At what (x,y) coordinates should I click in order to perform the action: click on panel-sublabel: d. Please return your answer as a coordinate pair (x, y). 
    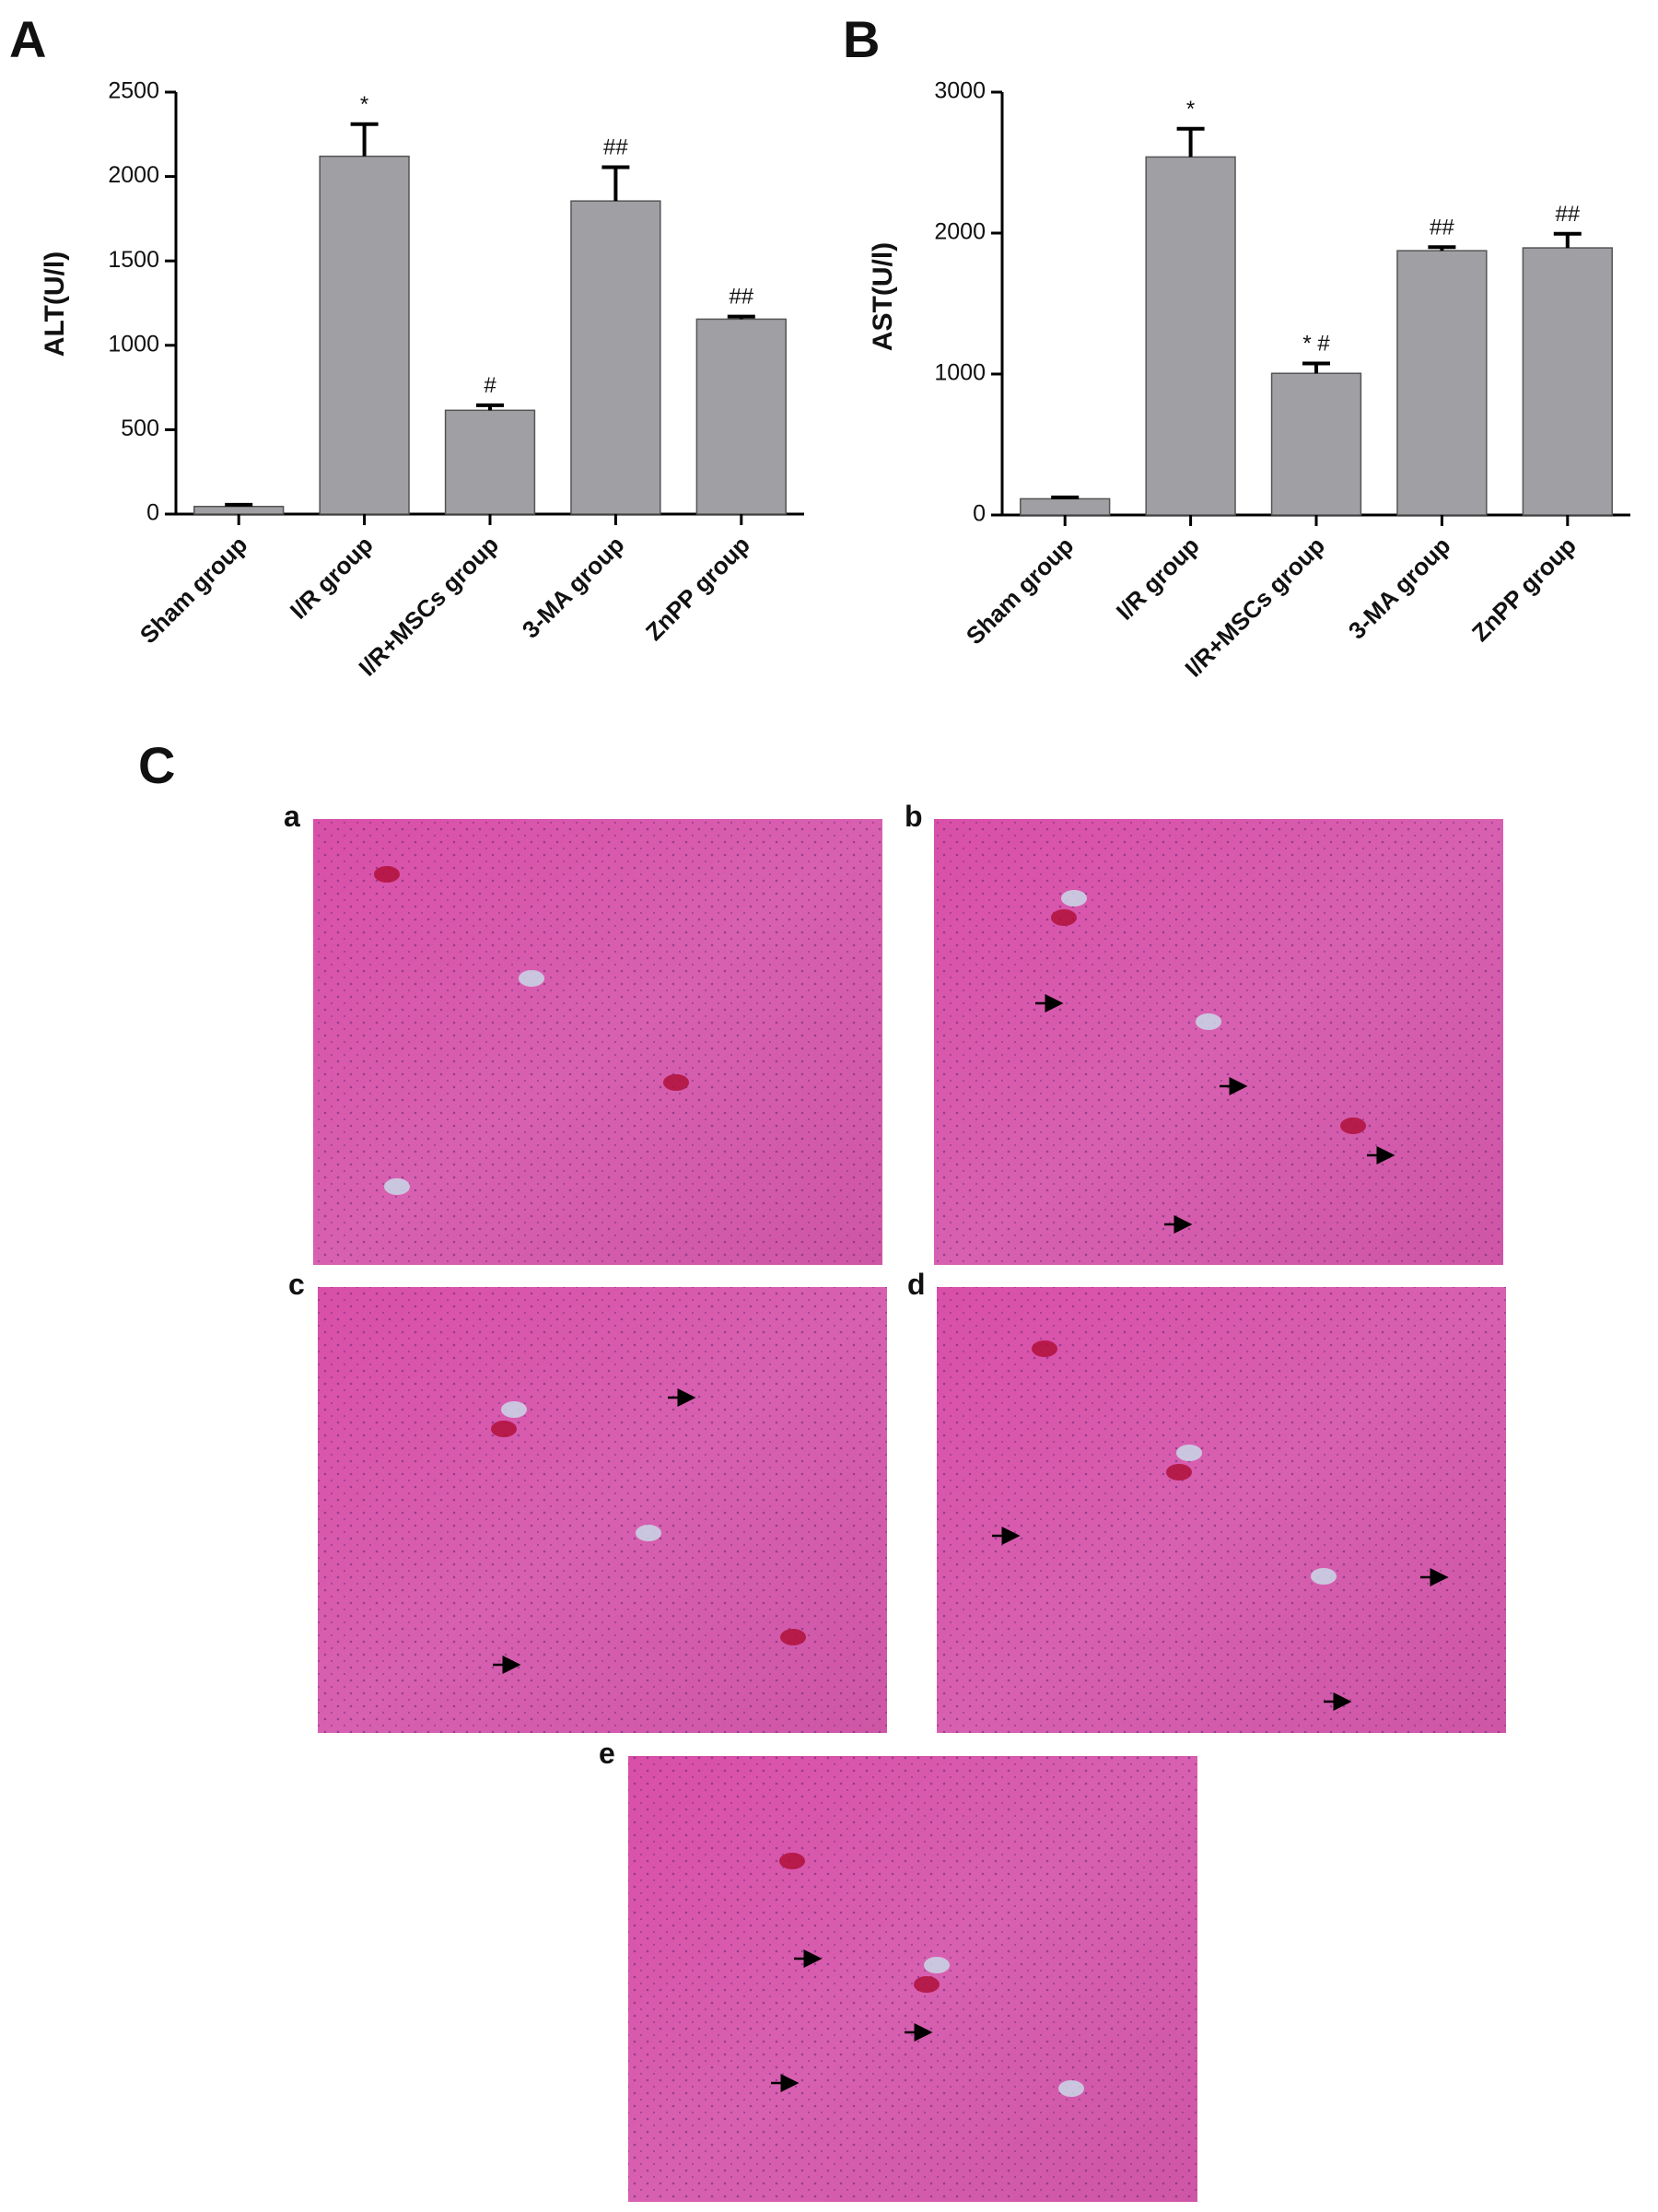
    Looking at the image, I should click on (916, 1284).